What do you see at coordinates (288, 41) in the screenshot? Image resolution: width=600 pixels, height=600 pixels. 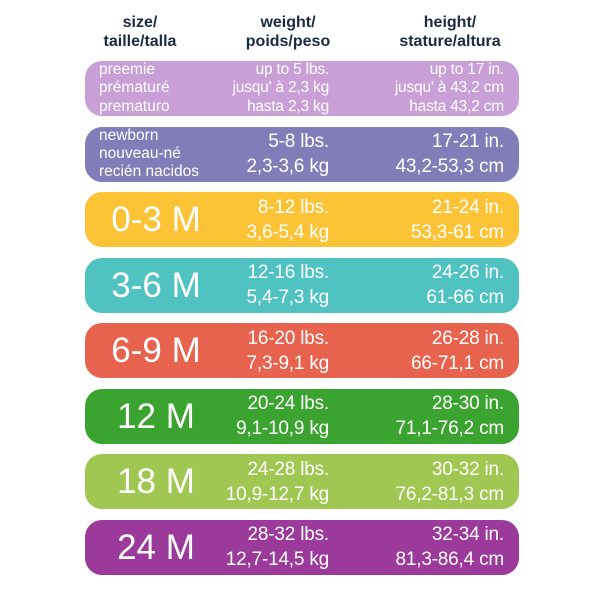 I see `column-header-weight-line2: poids/peso` at bounding box center [288, 41].